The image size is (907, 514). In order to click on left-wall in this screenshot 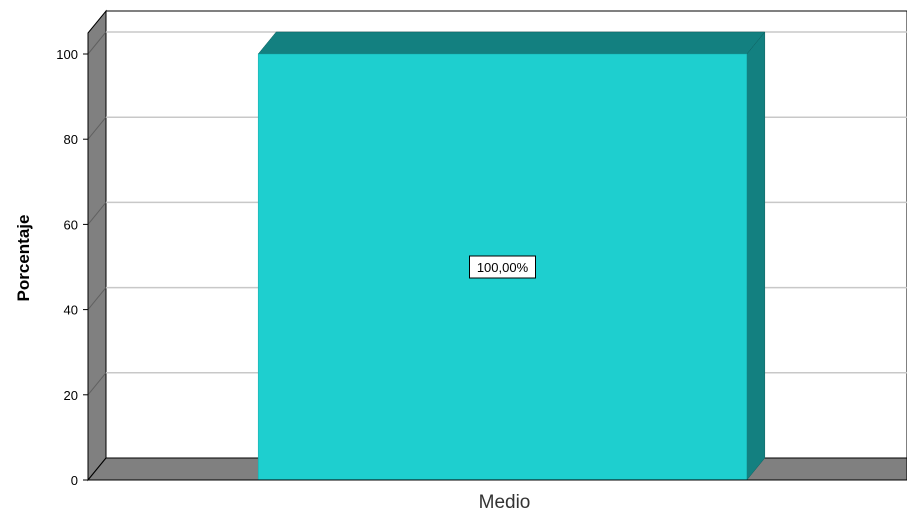, I will do `click(97, 245)`.